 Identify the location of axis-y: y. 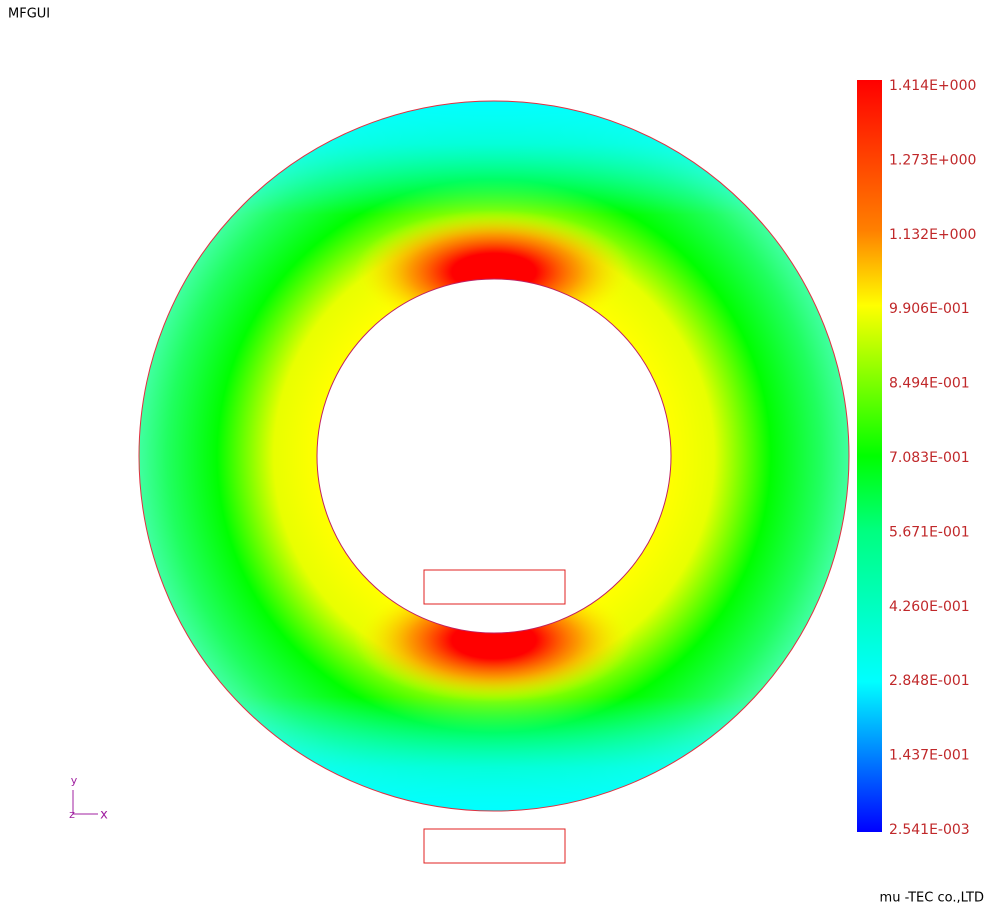
(74, 780).